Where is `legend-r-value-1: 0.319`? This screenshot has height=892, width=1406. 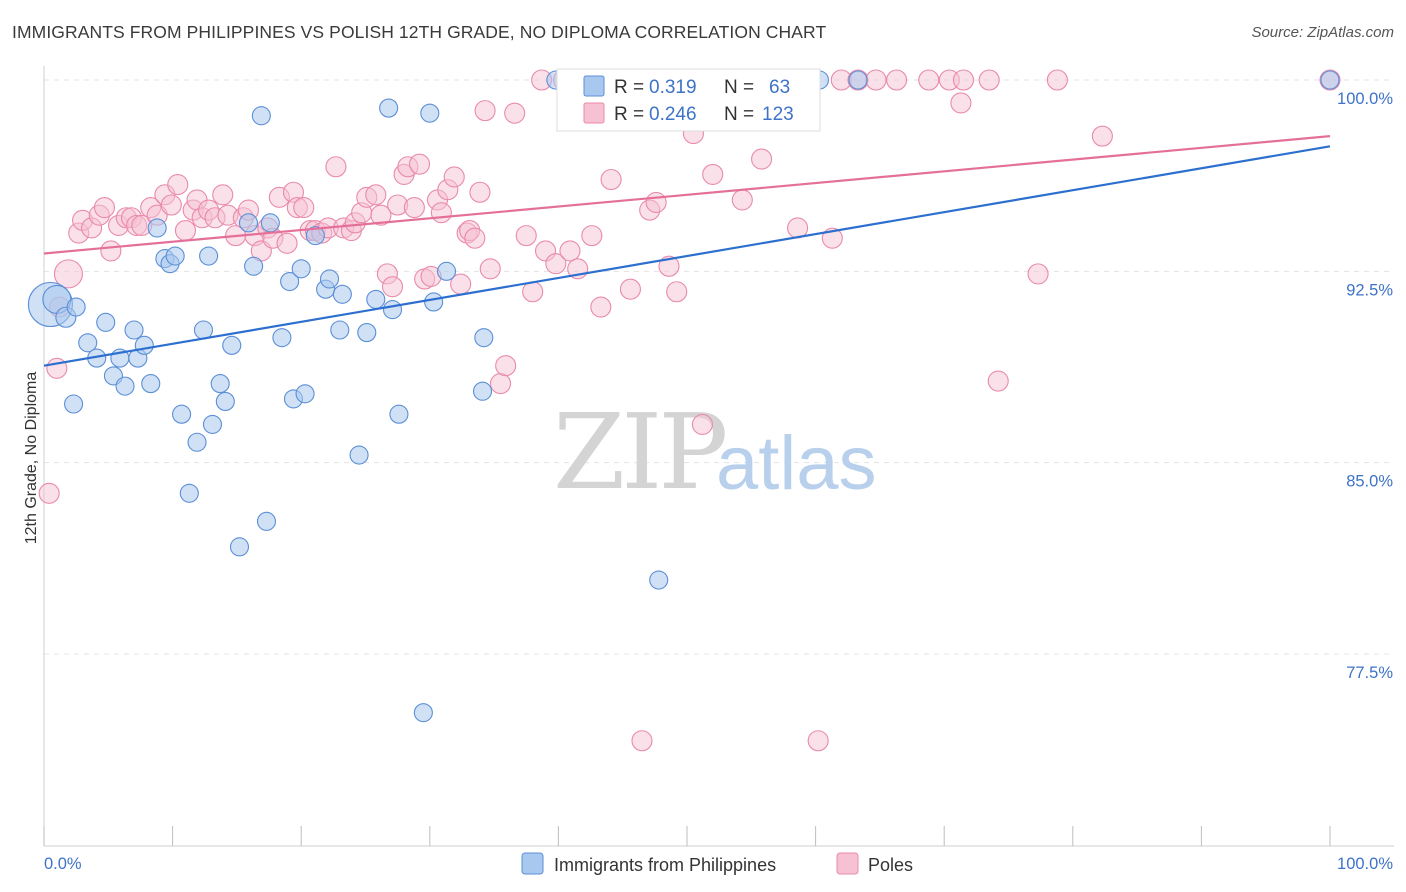 legend-r-value-1: 0.319 is located at coordinates (673, 87).